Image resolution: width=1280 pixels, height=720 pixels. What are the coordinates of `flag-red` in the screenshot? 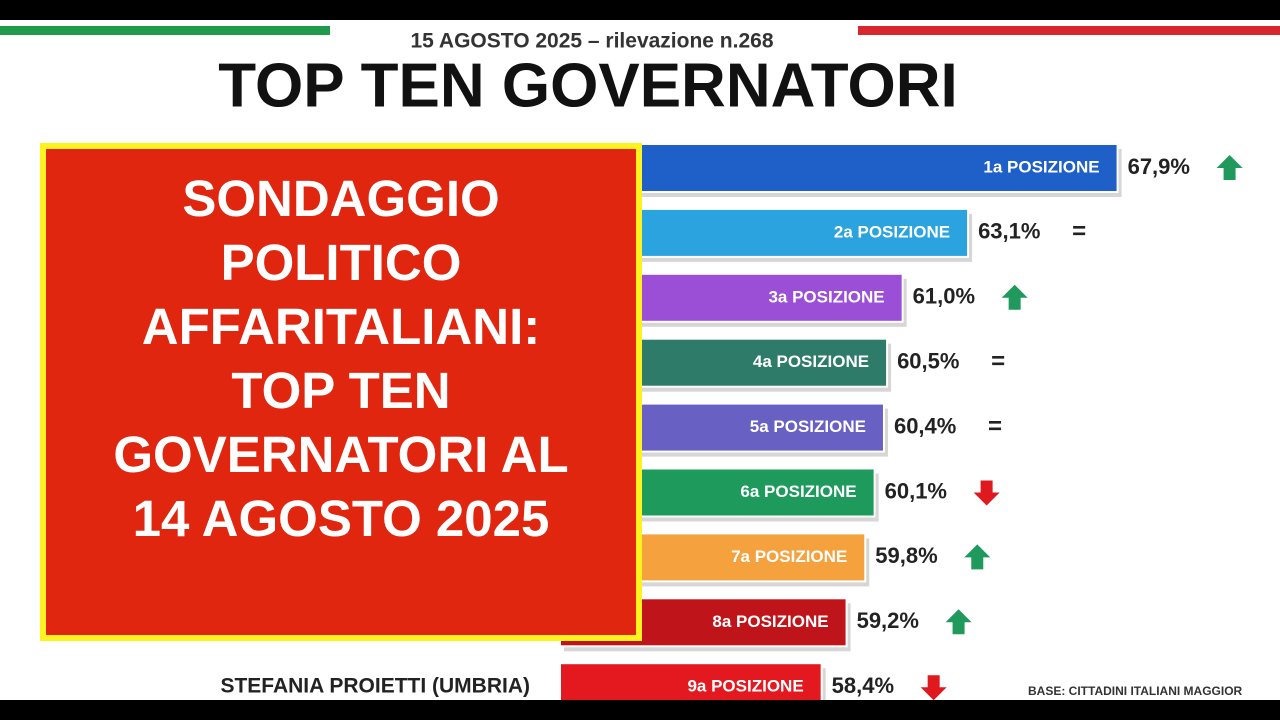 It's located at (1069, 30).